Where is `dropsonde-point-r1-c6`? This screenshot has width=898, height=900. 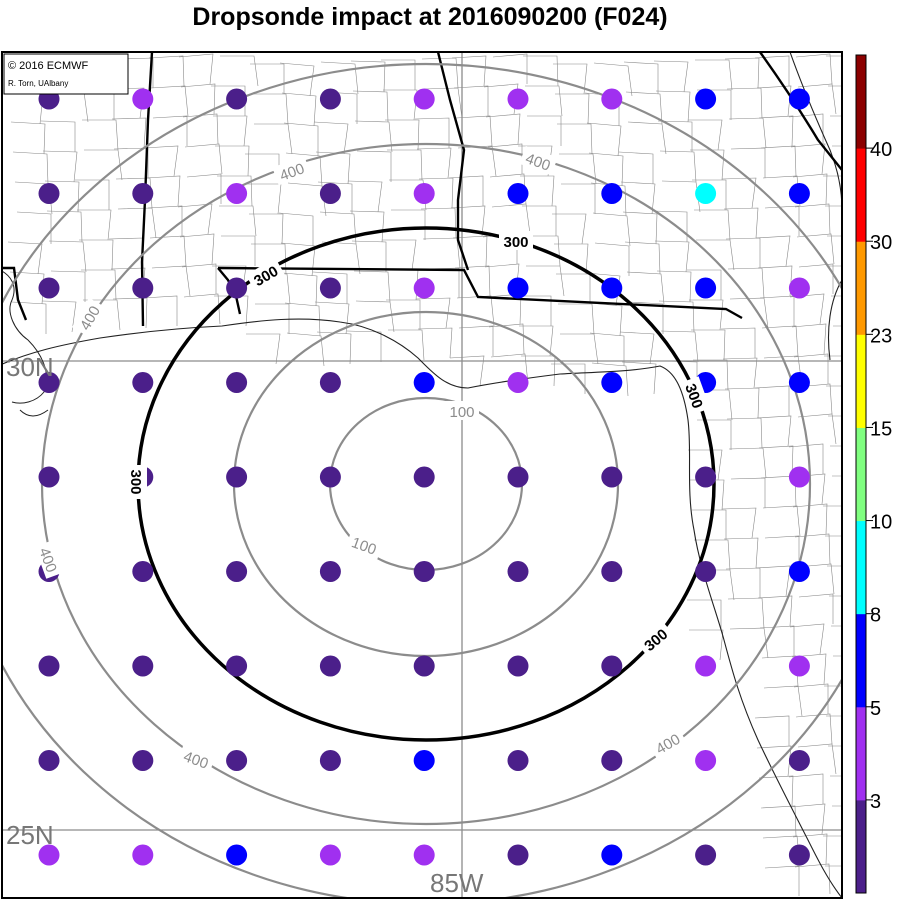
dropsonde-point-r1-c6 is located at coordinates (612, 193).